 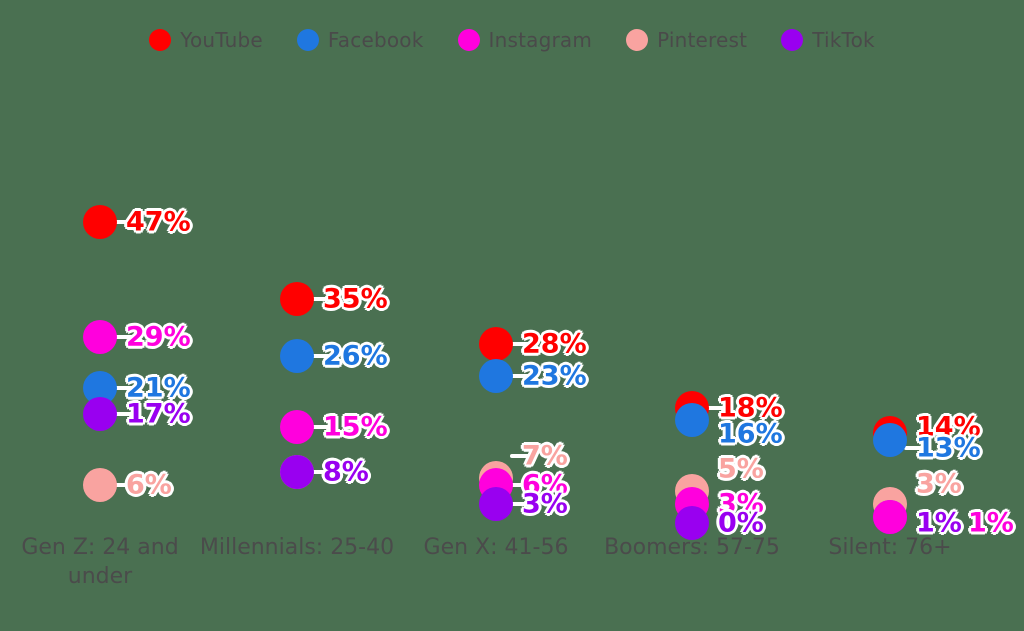 What do you see at coordinates (890, 547) in the screenshot?
I see `category-label-4: Silent: 76+` at bounding box center [890, 547].